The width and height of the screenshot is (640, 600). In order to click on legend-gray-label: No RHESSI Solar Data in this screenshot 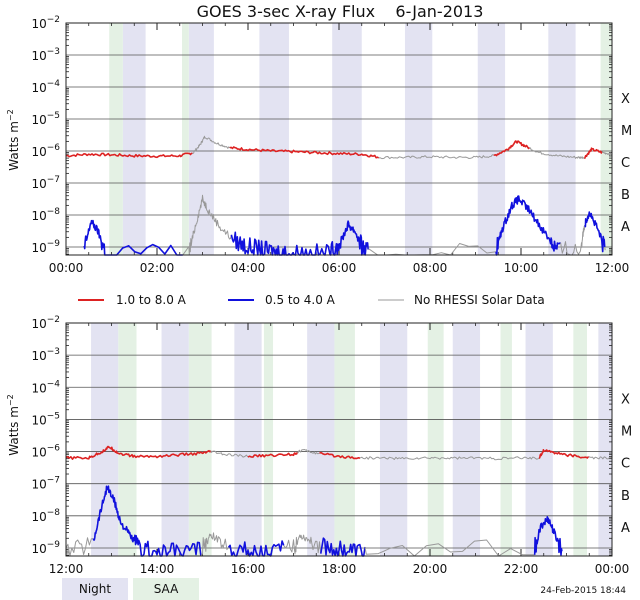, I will do `click(479, 300)`.